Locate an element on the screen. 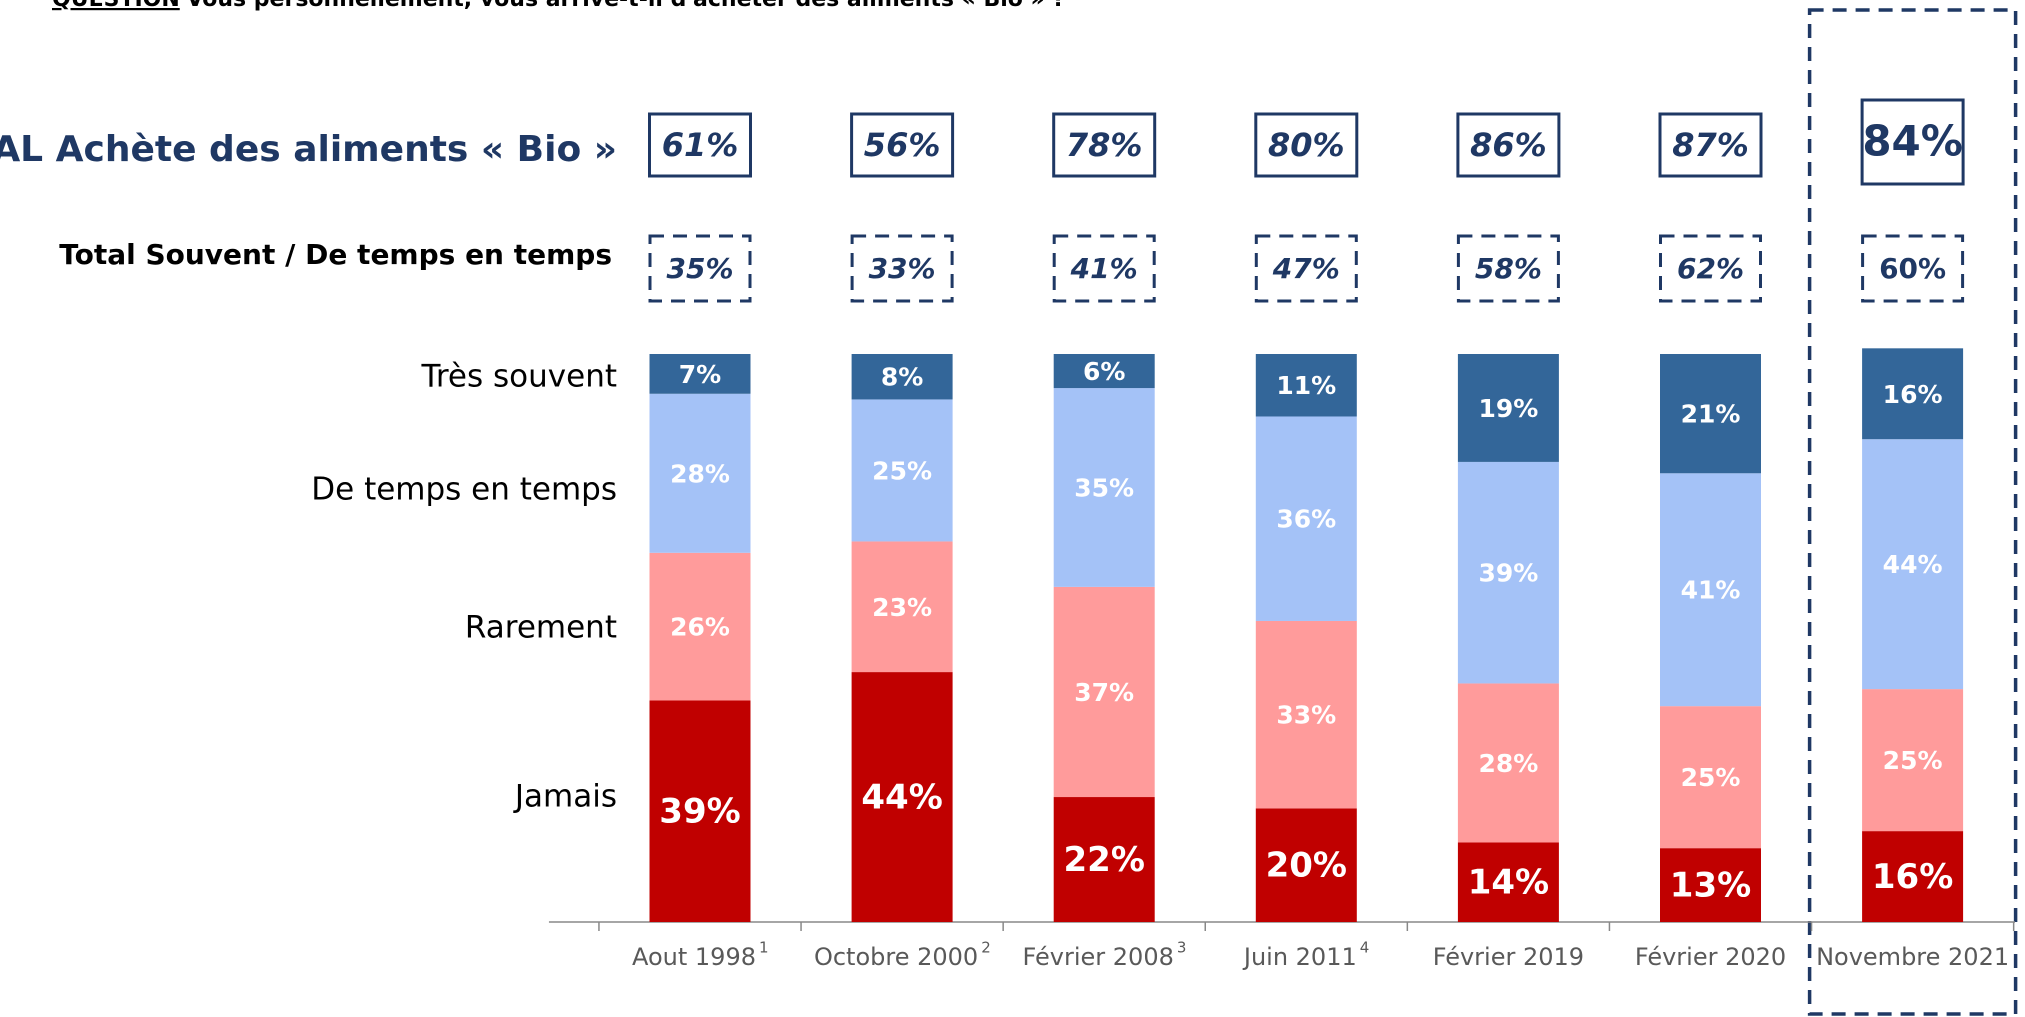 The width and height of the screenshot is (2025, 1017). data-label: 20% is located at coordinates (1306, 866).